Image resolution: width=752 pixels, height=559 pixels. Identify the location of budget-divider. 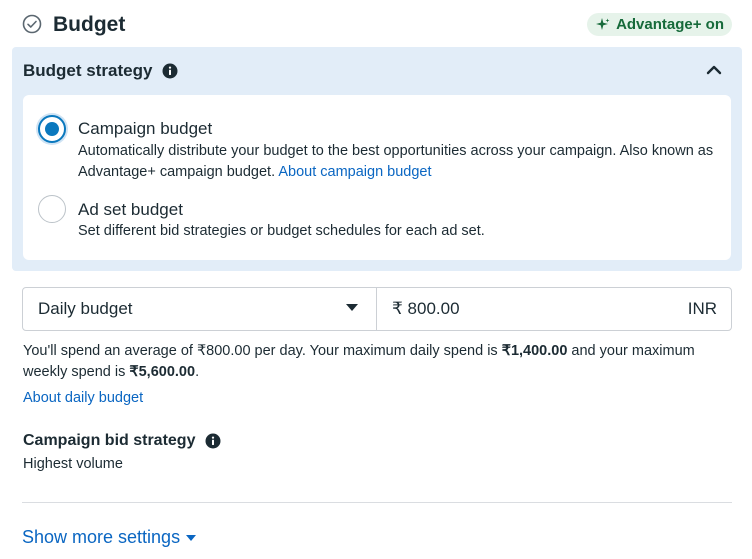
(376, 309).